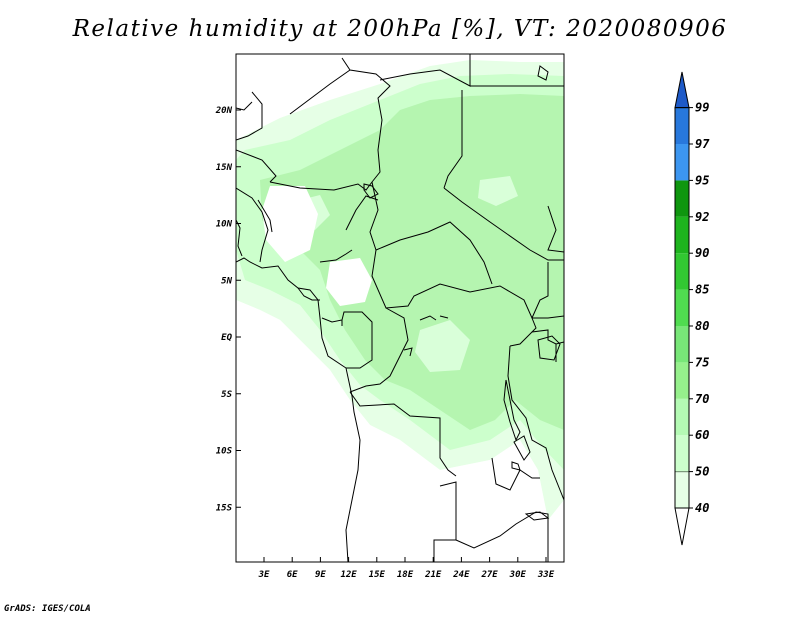 Image resolution: width=800 pixels, height=618 pixels. Describe the element at coordinates (702, 472) in the screenshot. I see `colorbar-level-label: 50` at that location.